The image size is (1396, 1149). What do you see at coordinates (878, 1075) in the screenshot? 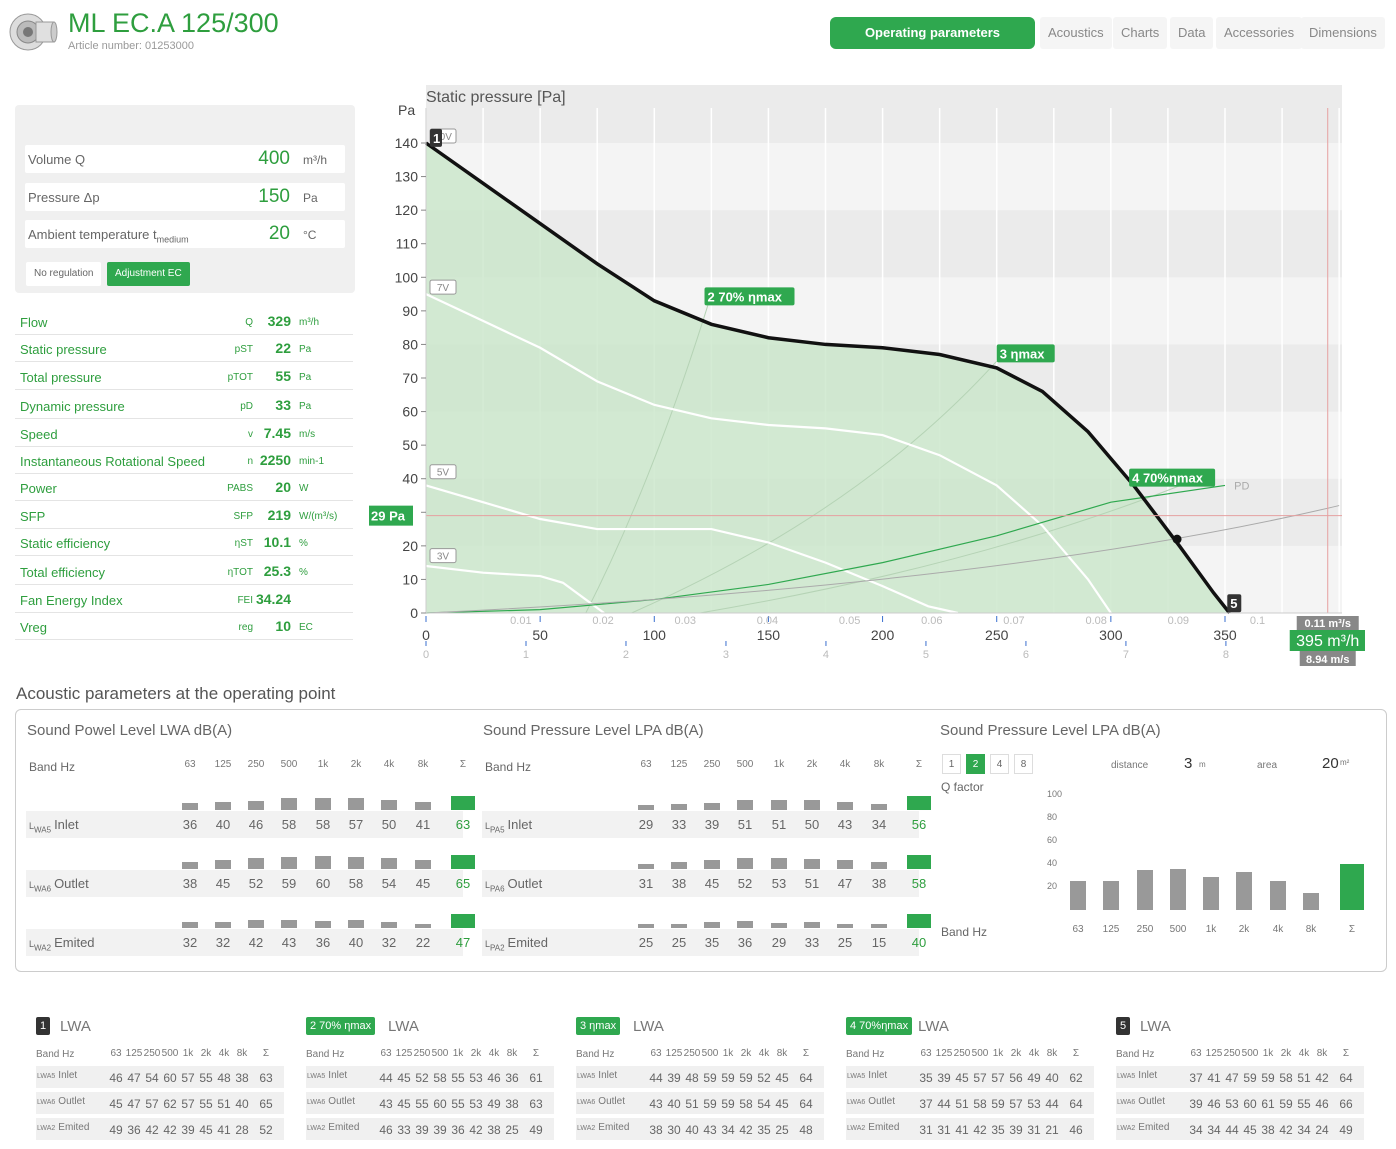
I see `point-row-label-text: Inlet` at bounding box center [878, 1075].